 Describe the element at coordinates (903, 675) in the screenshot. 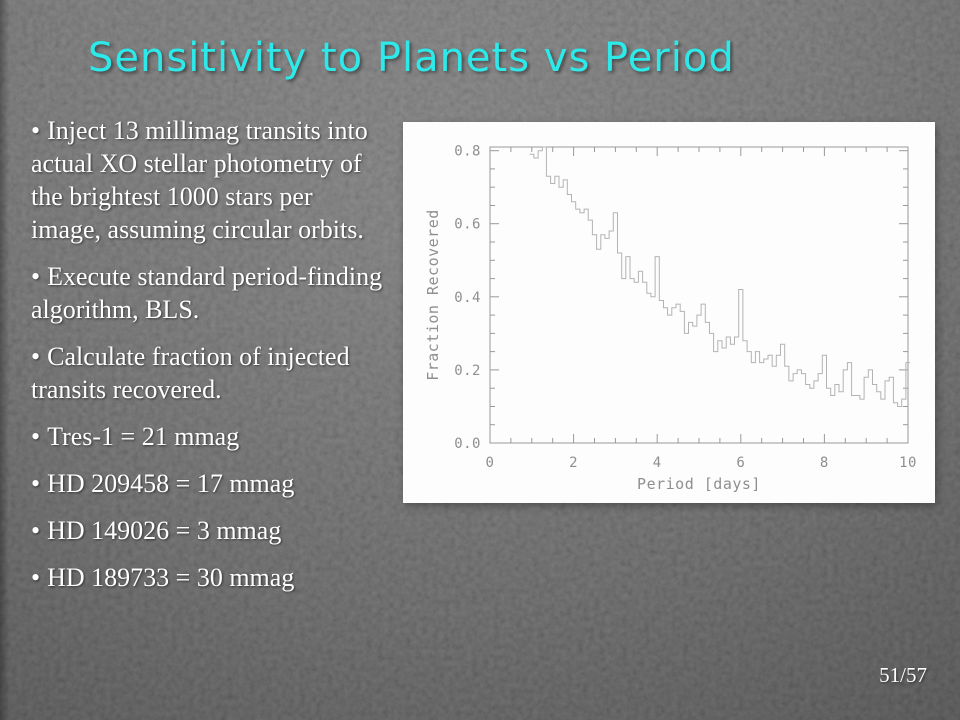

I see `page-number: 51/57` at that location.